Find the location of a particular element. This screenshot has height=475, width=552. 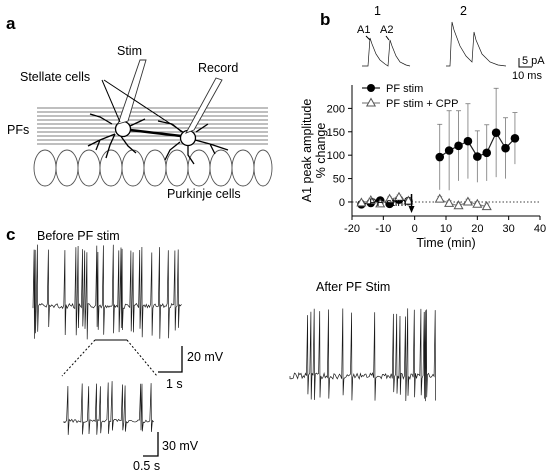

legend-marker-cpp is located at coordinates (371, 102).